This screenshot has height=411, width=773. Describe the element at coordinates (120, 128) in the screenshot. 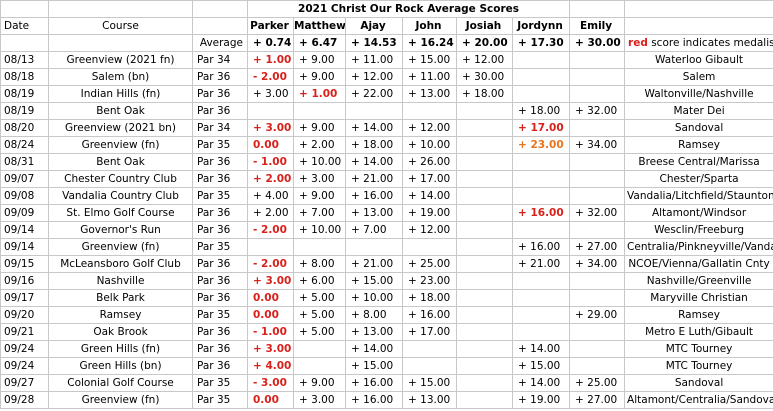

I see `course-cell: Greenview (2021 bn)` at that location.